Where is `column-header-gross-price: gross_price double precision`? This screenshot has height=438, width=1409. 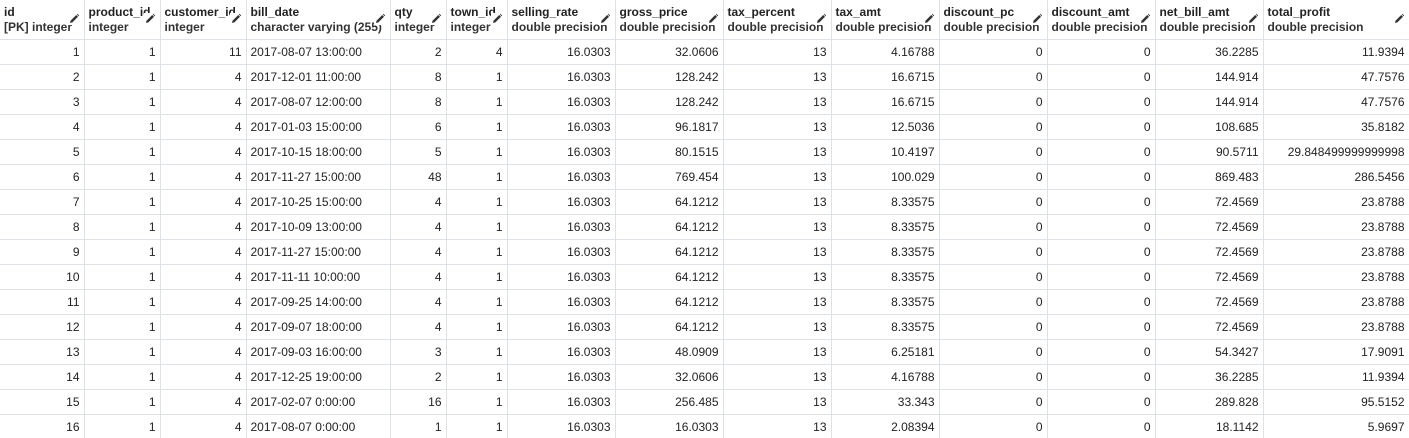
column-header-gross-price: gross_price double precision is located at coordinates (669, 20).